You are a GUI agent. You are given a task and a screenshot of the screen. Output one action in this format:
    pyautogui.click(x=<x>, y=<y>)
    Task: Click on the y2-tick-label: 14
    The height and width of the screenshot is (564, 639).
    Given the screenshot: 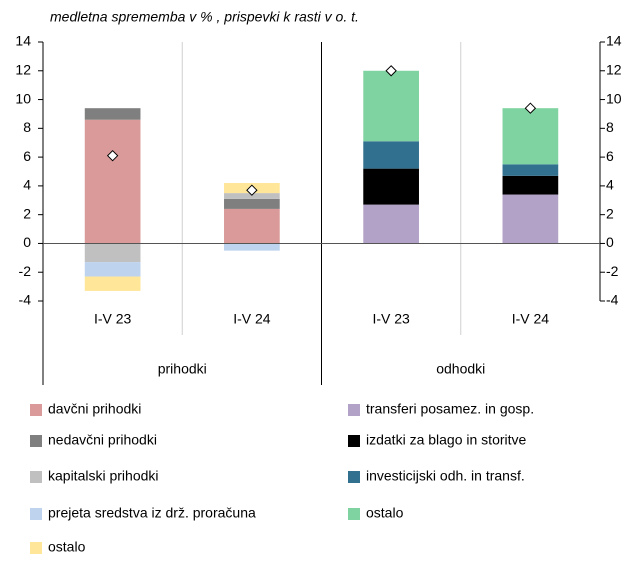 What is the action you would take?
    pyautogui.click(x=614, y=41)
    